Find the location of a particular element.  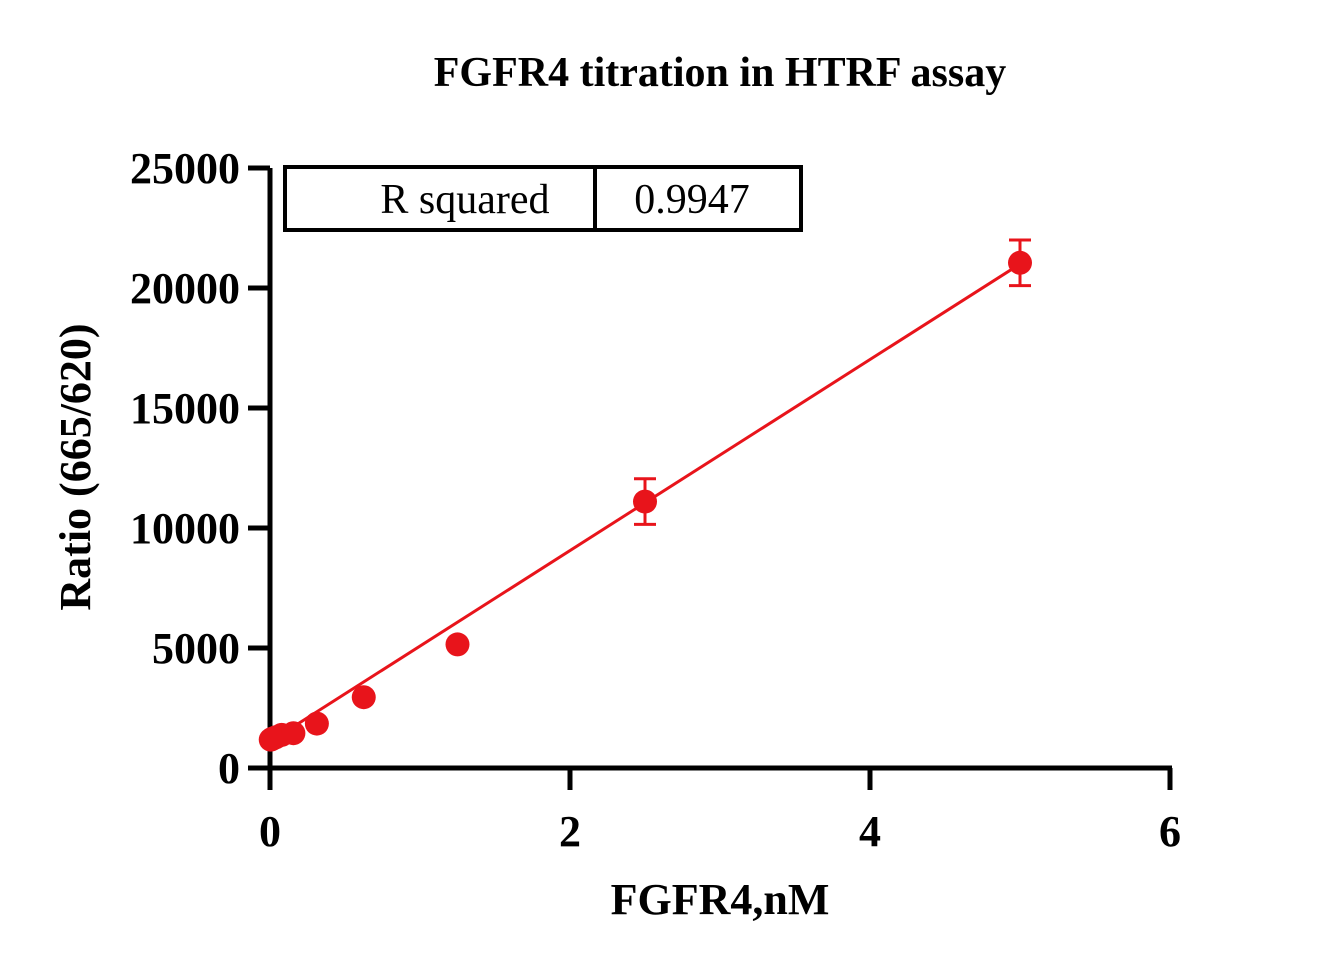

y-axis-label: Ratio (665/620) is located at coordinates (75, 466).